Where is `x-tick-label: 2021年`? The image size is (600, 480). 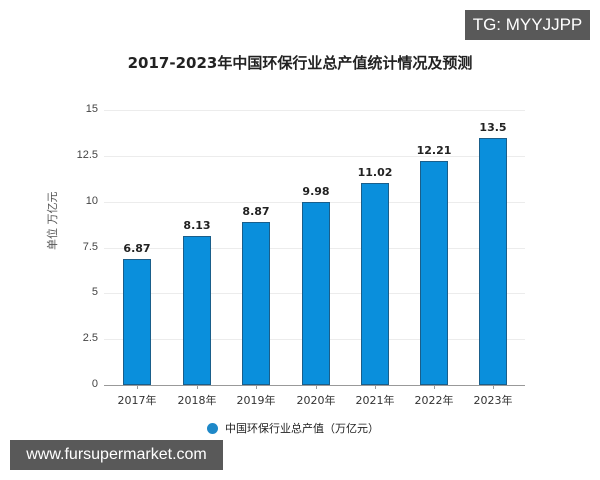 x-tick-label: 2021年 is located at coordinates (375, 400).